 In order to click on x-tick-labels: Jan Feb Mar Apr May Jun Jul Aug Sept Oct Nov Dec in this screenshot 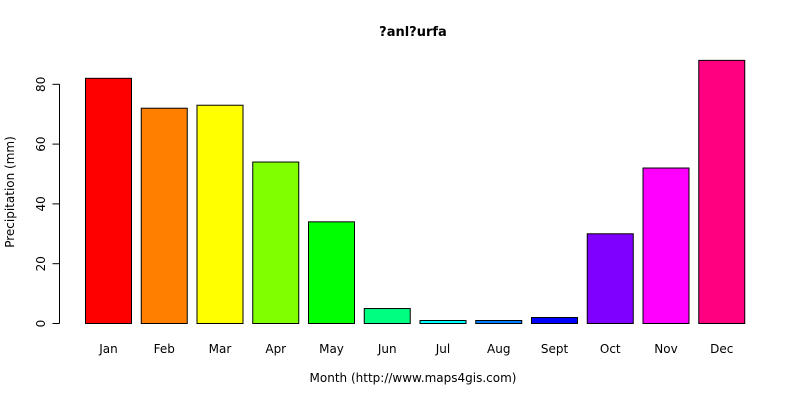, I will do `click(415, 349)`.